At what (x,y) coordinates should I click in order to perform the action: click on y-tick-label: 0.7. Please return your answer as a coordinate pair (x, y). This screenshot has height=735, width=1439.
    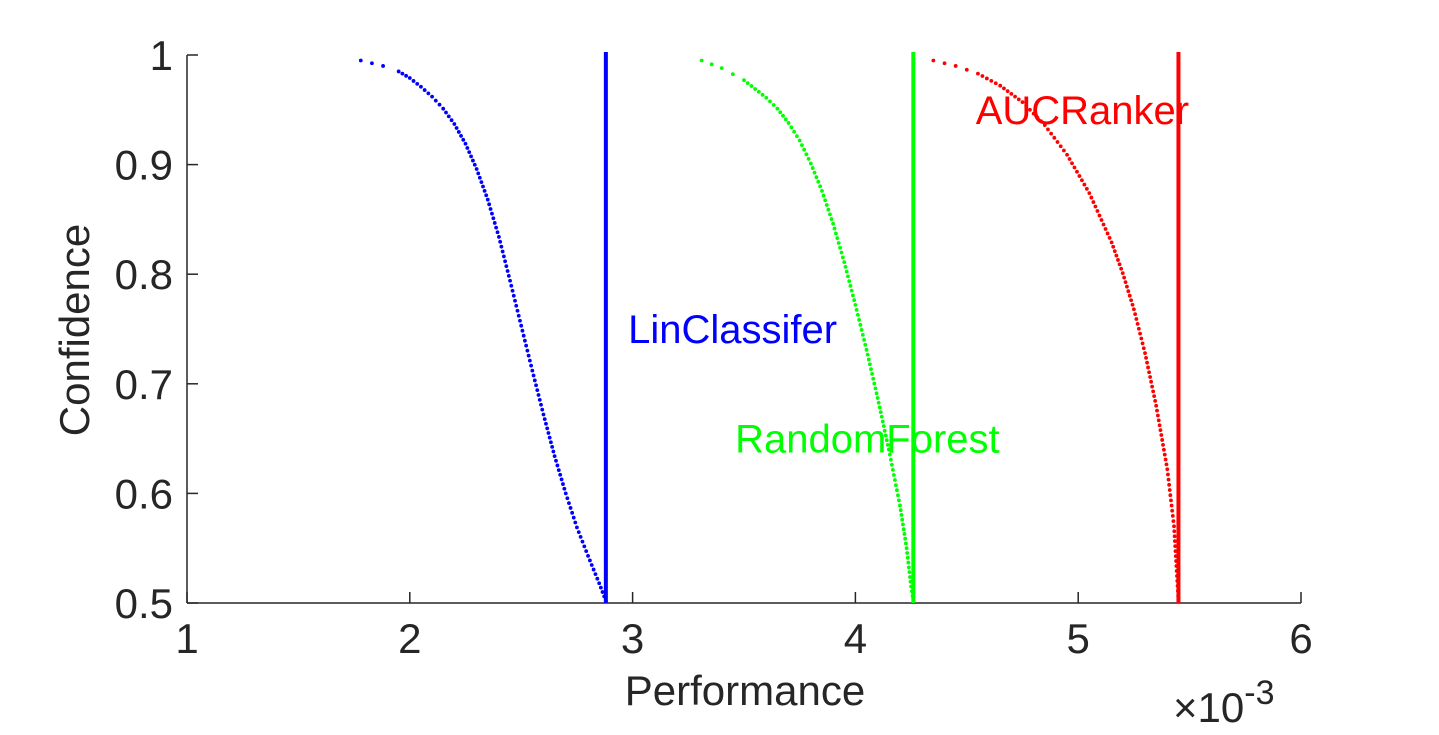
    Looking at the image, I should click on (144, 384).